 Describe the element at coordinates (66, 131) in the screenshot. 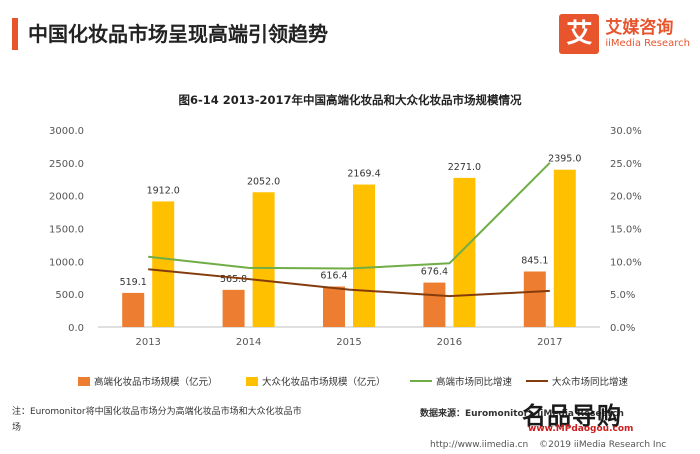

I see `y-left-tick-label: 3000.0` at that location.